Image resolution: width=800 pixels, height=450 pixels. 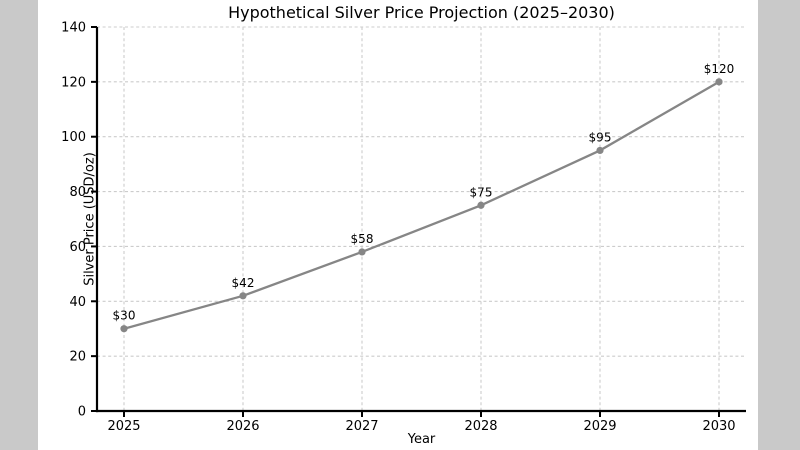 I want to click on x-tick-label: 2030, so click(x=718, y=426).